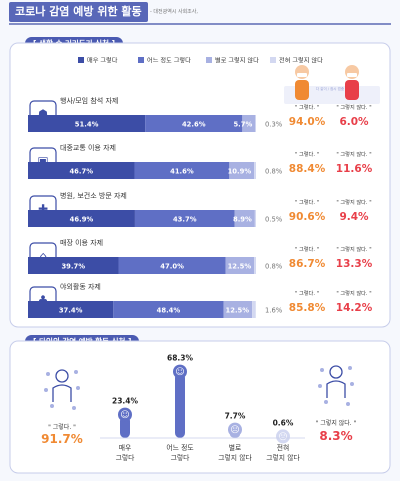 Image resolution: width=400 pixels, height=481 pixels. I want to click on lollipop-category-label: 어느 정도, so click(179, 447).